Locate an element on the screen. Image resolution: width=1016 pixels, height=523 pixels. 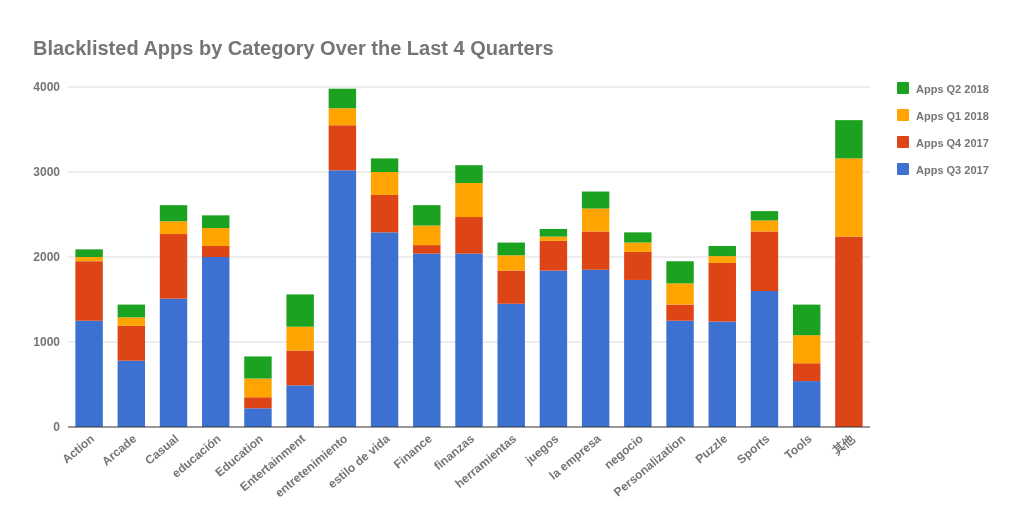
legend-label: Apps Q3 2017 is located at coordinates (952, 170).